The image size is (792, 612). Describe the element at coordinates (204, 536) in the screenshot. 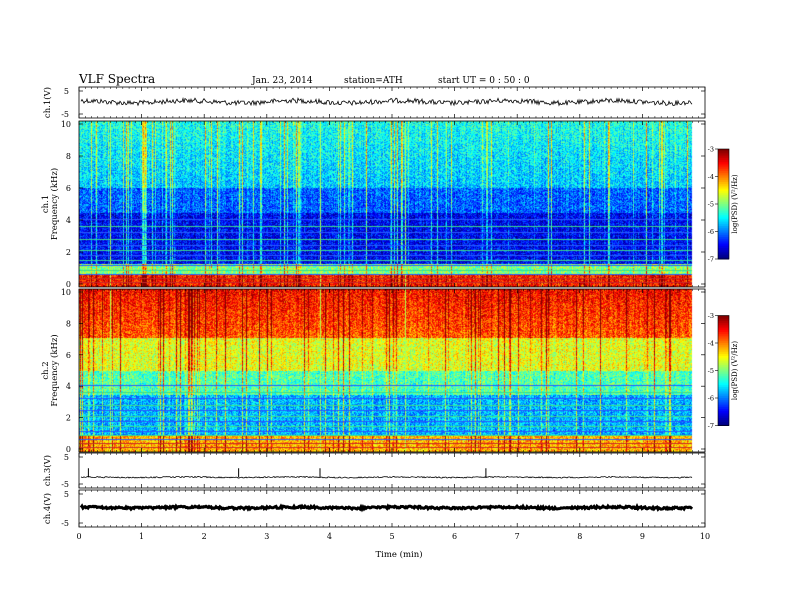

I see `x-tick-label: 2` at that location.